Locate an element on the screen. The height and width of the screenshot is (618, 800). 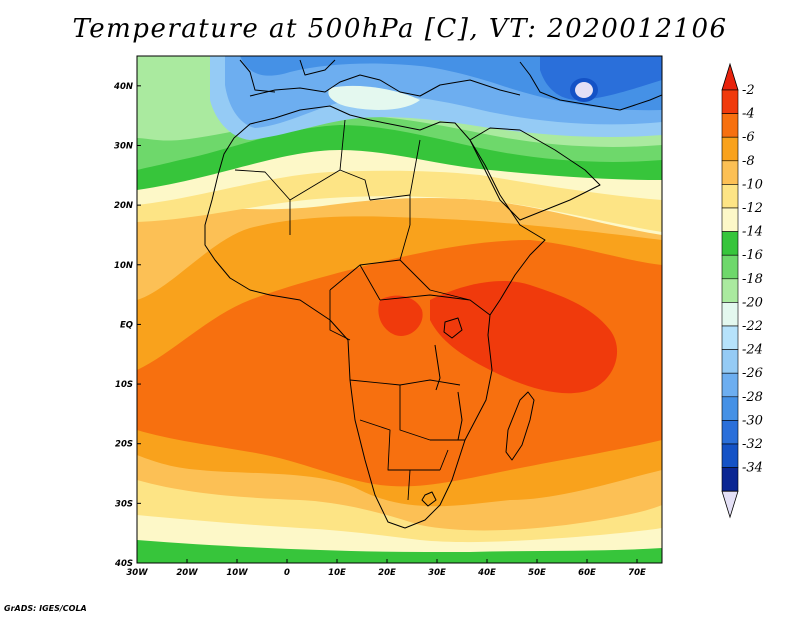
caspian-and-asia is located at coordinates (590, 86).